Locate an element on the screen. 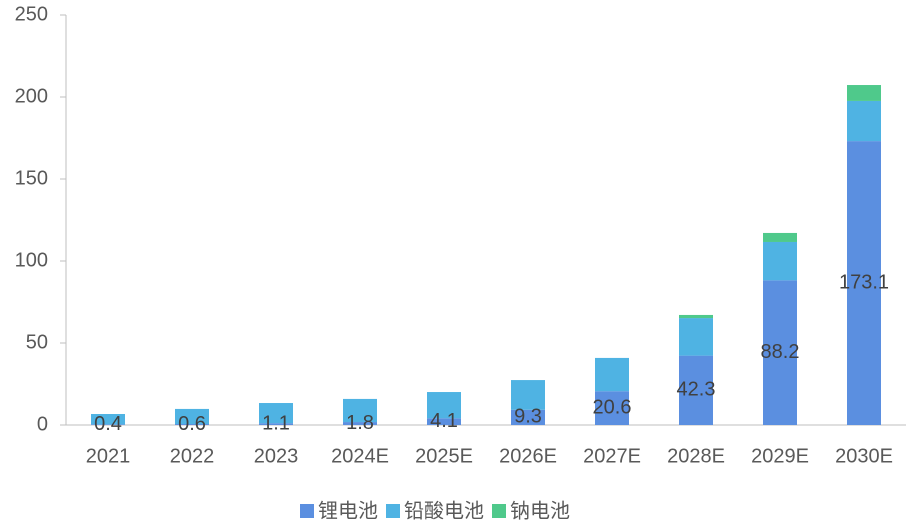  value-label: 0.4 is located at coordinates (108, 424).